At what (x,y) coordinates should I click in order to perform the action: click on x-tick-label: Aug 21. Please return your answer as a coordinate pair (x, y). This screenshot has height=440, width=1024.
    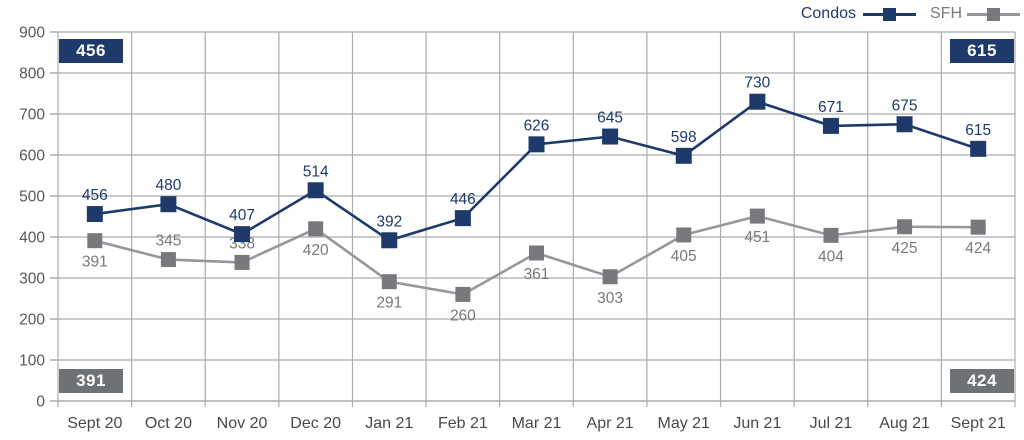
    Looking at the image, I should click on (904, 423).